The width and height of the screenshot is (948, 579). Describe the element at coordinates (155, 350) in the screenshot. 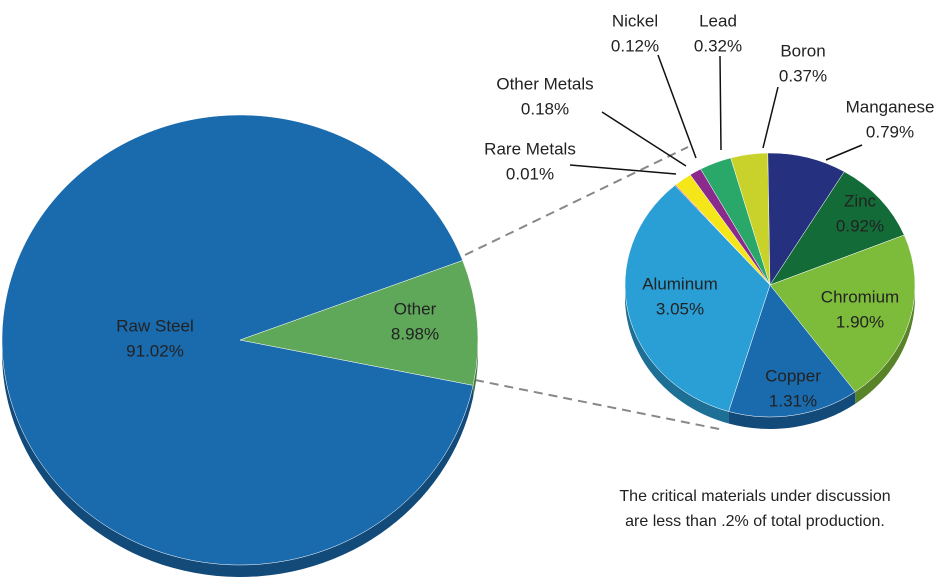

I see `slice-value-label: 91.02%` at that location.